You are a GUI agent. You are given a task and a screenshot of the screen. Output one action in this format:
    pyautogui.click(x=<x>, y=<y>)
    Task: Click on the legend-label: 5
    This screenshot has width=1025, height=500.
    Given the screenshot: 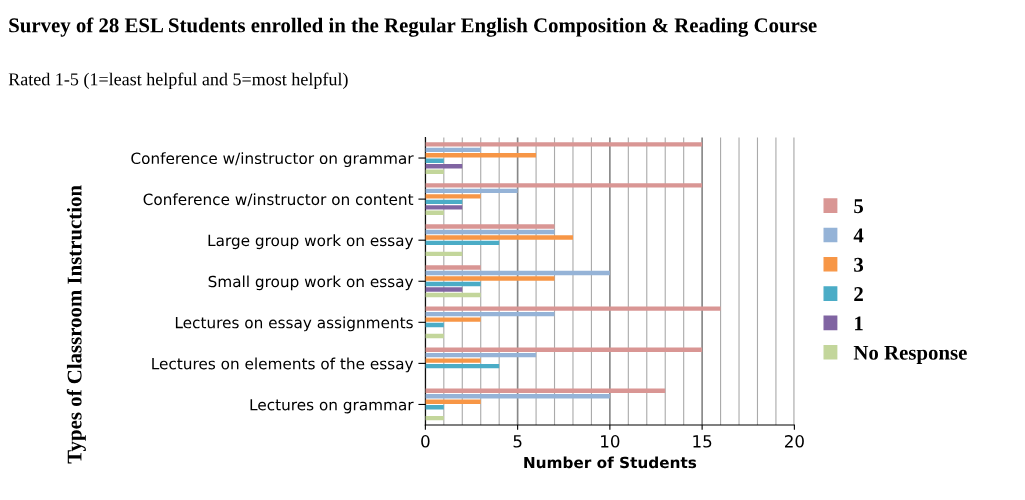 What is the action you would take?
    pyautogui.click(x=859, y=206)
    